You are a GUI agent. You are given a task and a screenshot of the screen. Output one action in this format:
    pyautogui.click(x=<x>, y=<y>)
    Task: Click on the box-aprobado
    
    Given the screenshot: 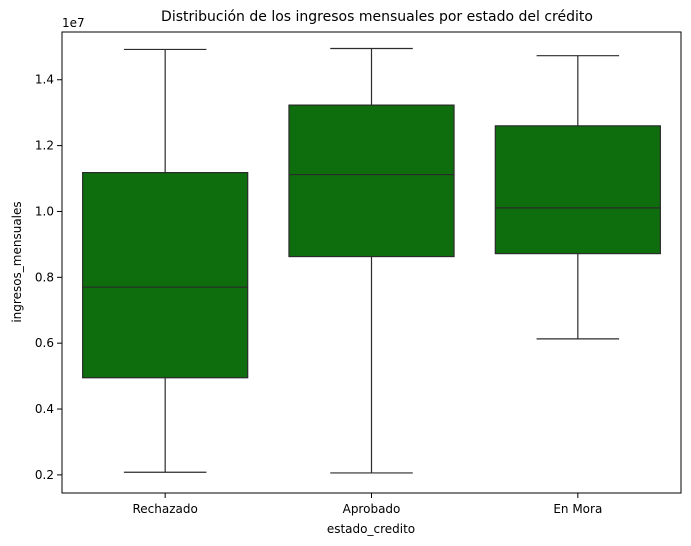 What is the action you would take?
    pyautogui.click(x=371, y=180)
    